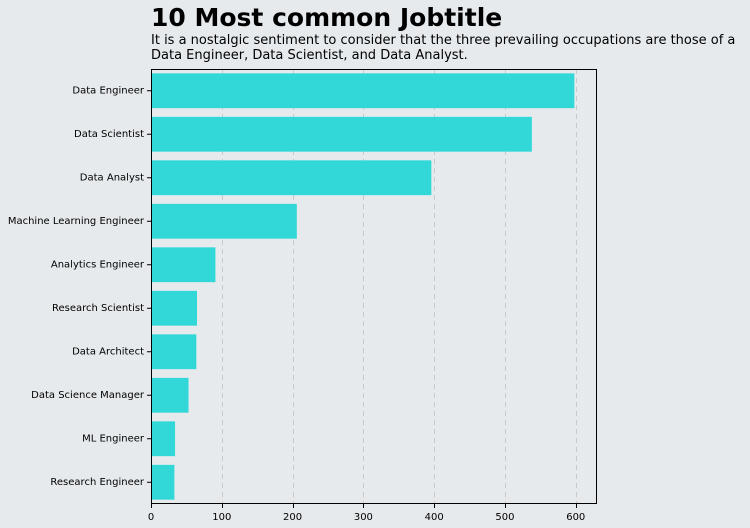 The width and height of the screenshot is (750, 528). I want to click on x-axis: 0 100 200 300 400 500 600, so click(366, 513).